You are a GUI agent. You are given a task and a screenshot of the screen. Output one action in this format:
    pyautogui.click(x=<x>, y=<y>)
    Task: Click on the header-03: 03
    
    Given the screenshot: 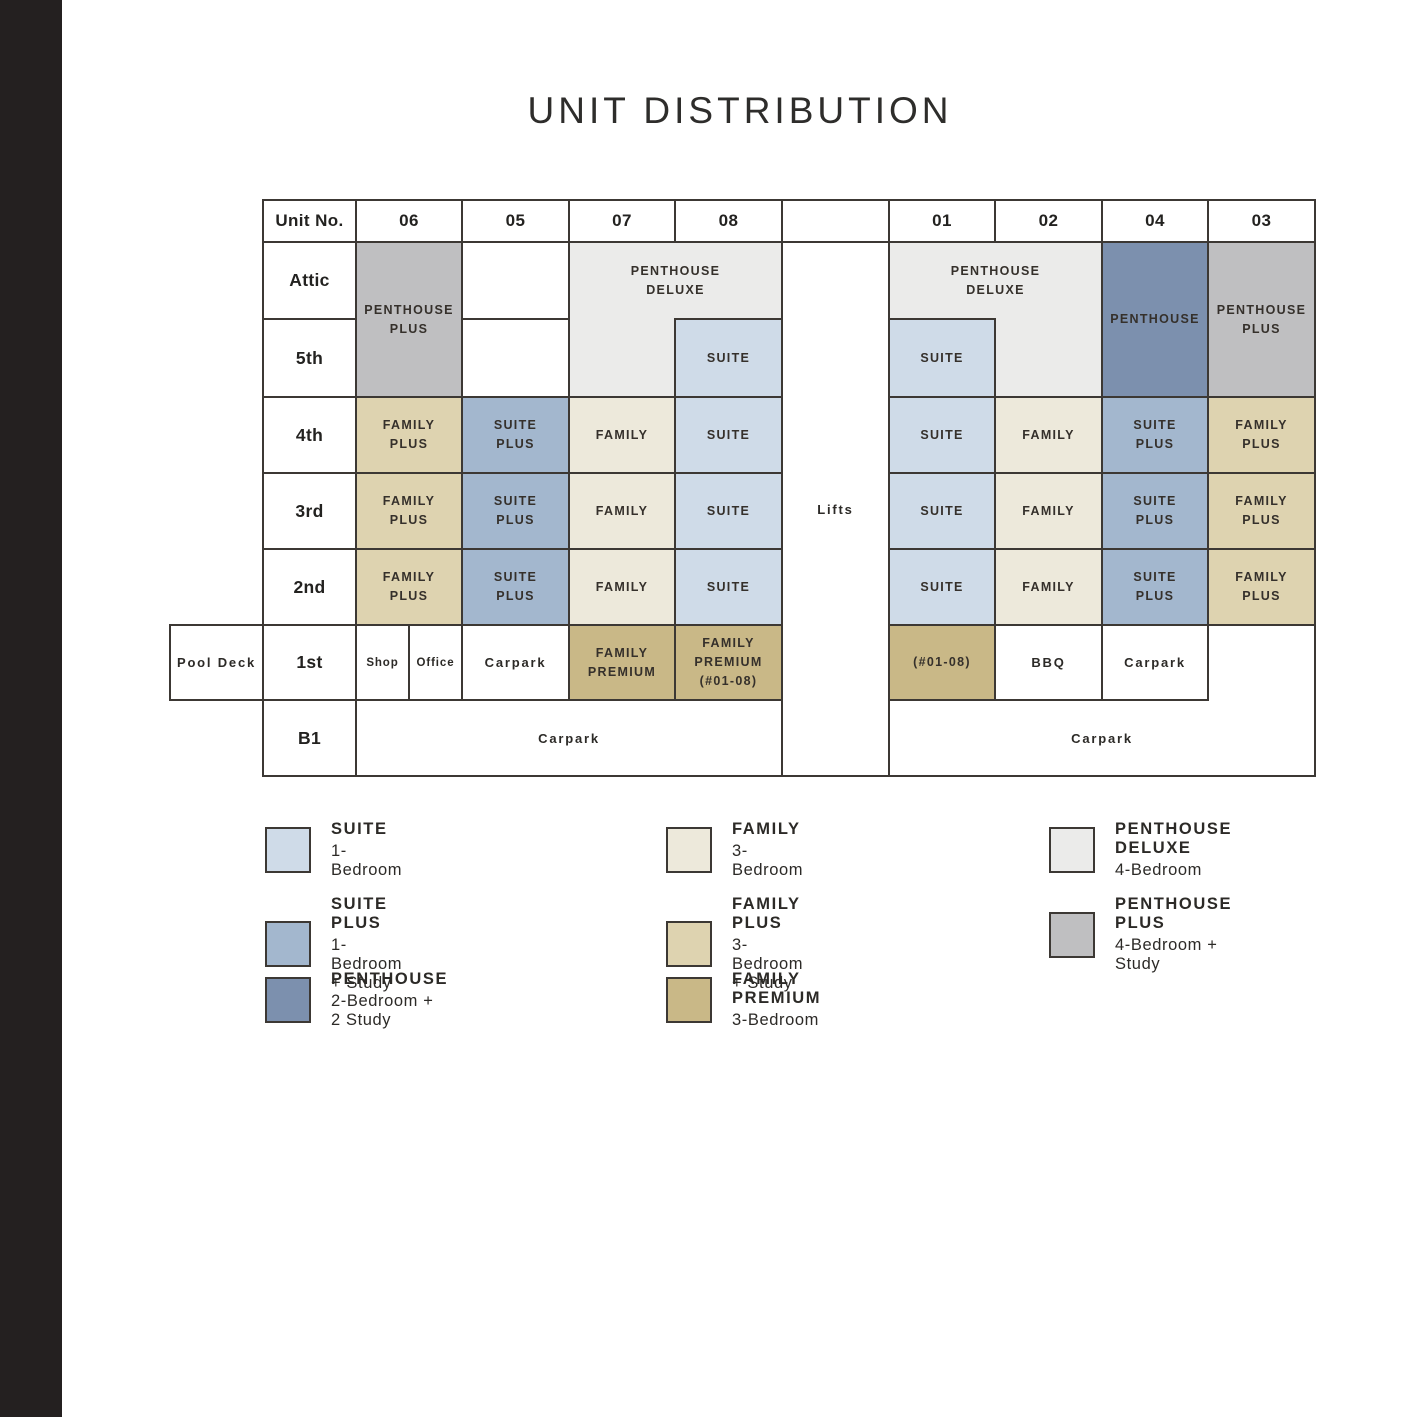 What is the action you would take?
    pyautogui.click(x=1261, y=221)
    